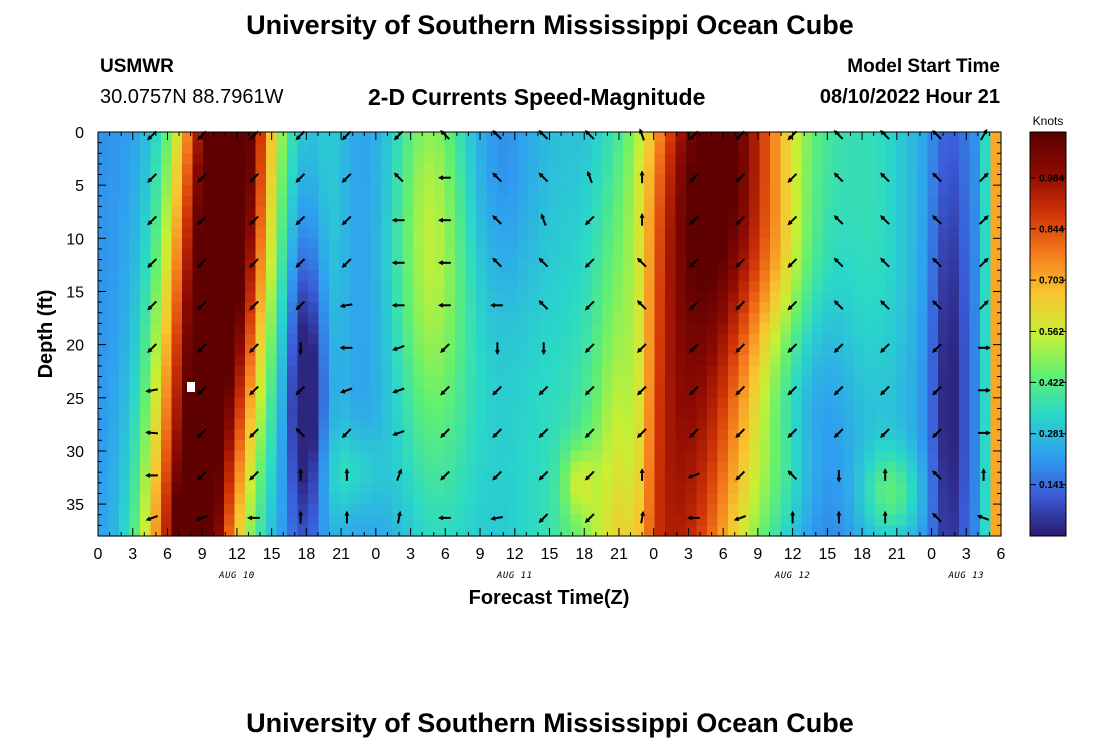 This screenshot has width=1100, height=750. I want to click on colorbar-tick-label: 0.422, so click(1051, 383).